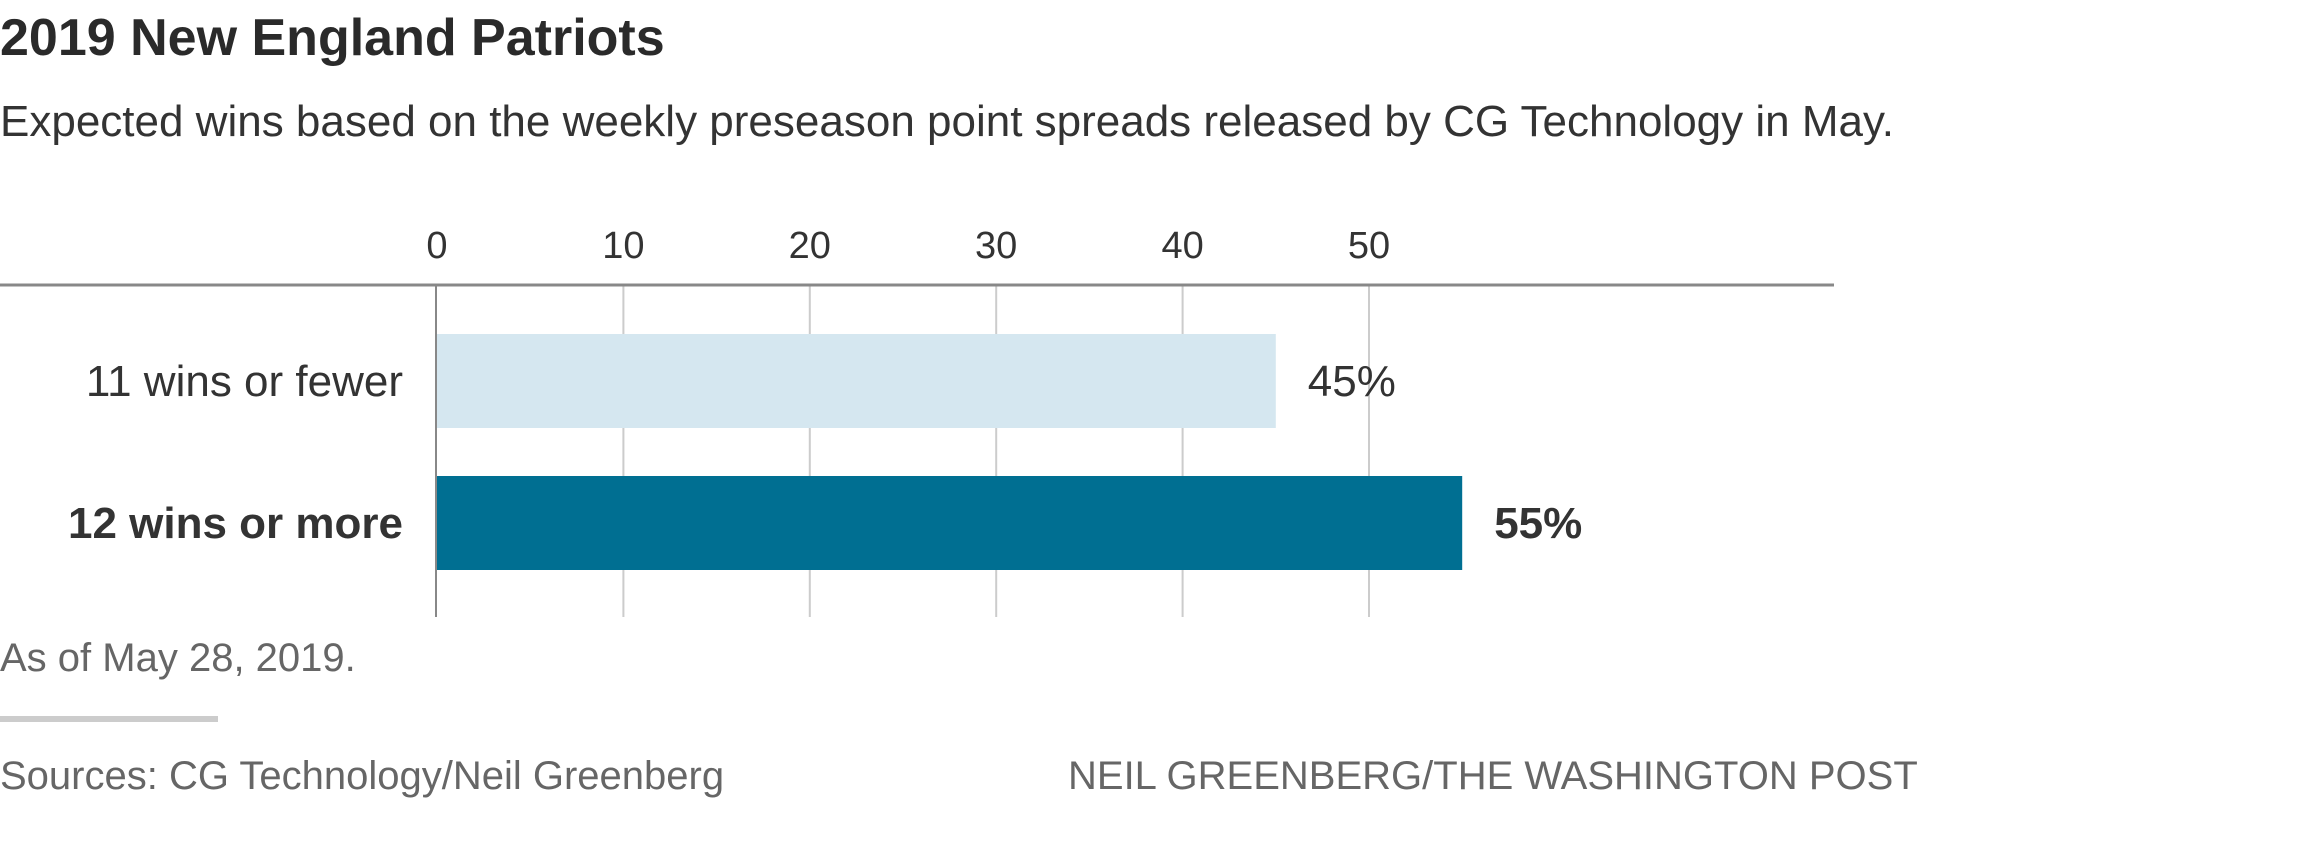 The width and height of the screenshot is (2300, 849). Describe the element at coordinates (623, 246) in the screenshot. I see `x-tick-label: 10` at that location.